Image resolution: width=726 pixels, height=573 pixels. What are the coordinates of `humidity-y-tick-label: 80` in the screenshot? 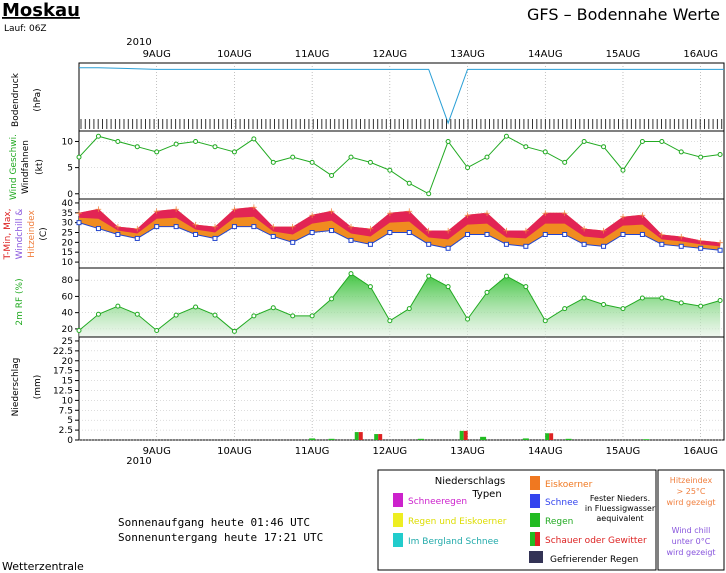 It's located at (68, 281).